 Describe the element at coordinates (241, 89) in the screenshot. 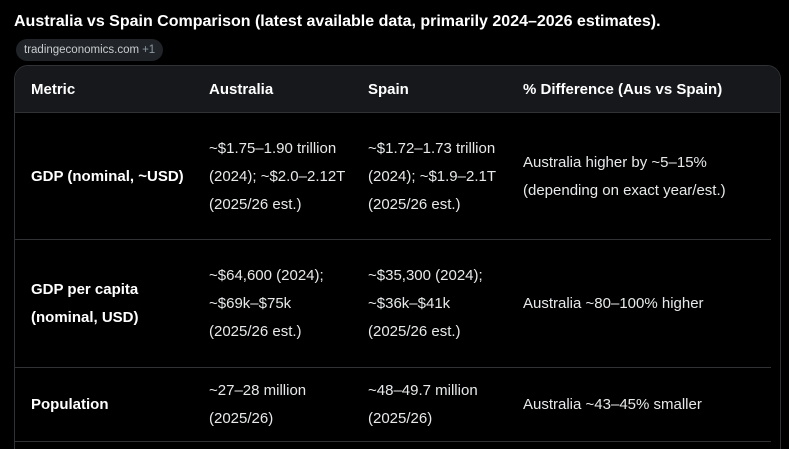

I see `header-australia: Australia` at that location.